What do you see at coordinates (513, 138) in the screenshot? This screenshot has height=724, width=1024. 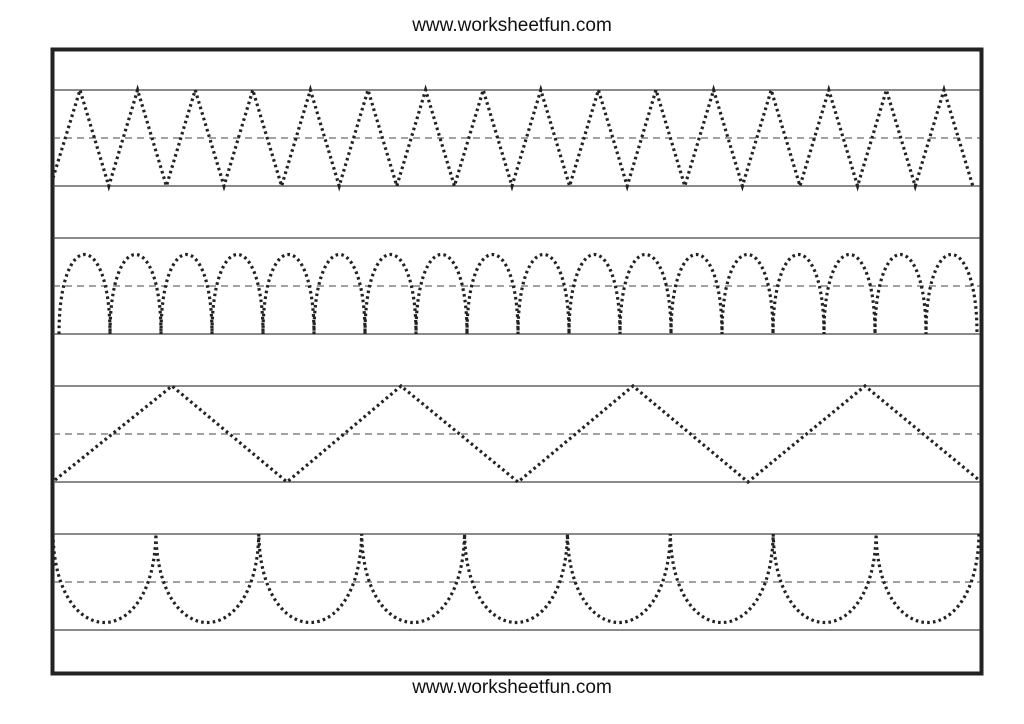 I see `zigzag-trace` at bounding box center [513, 138].